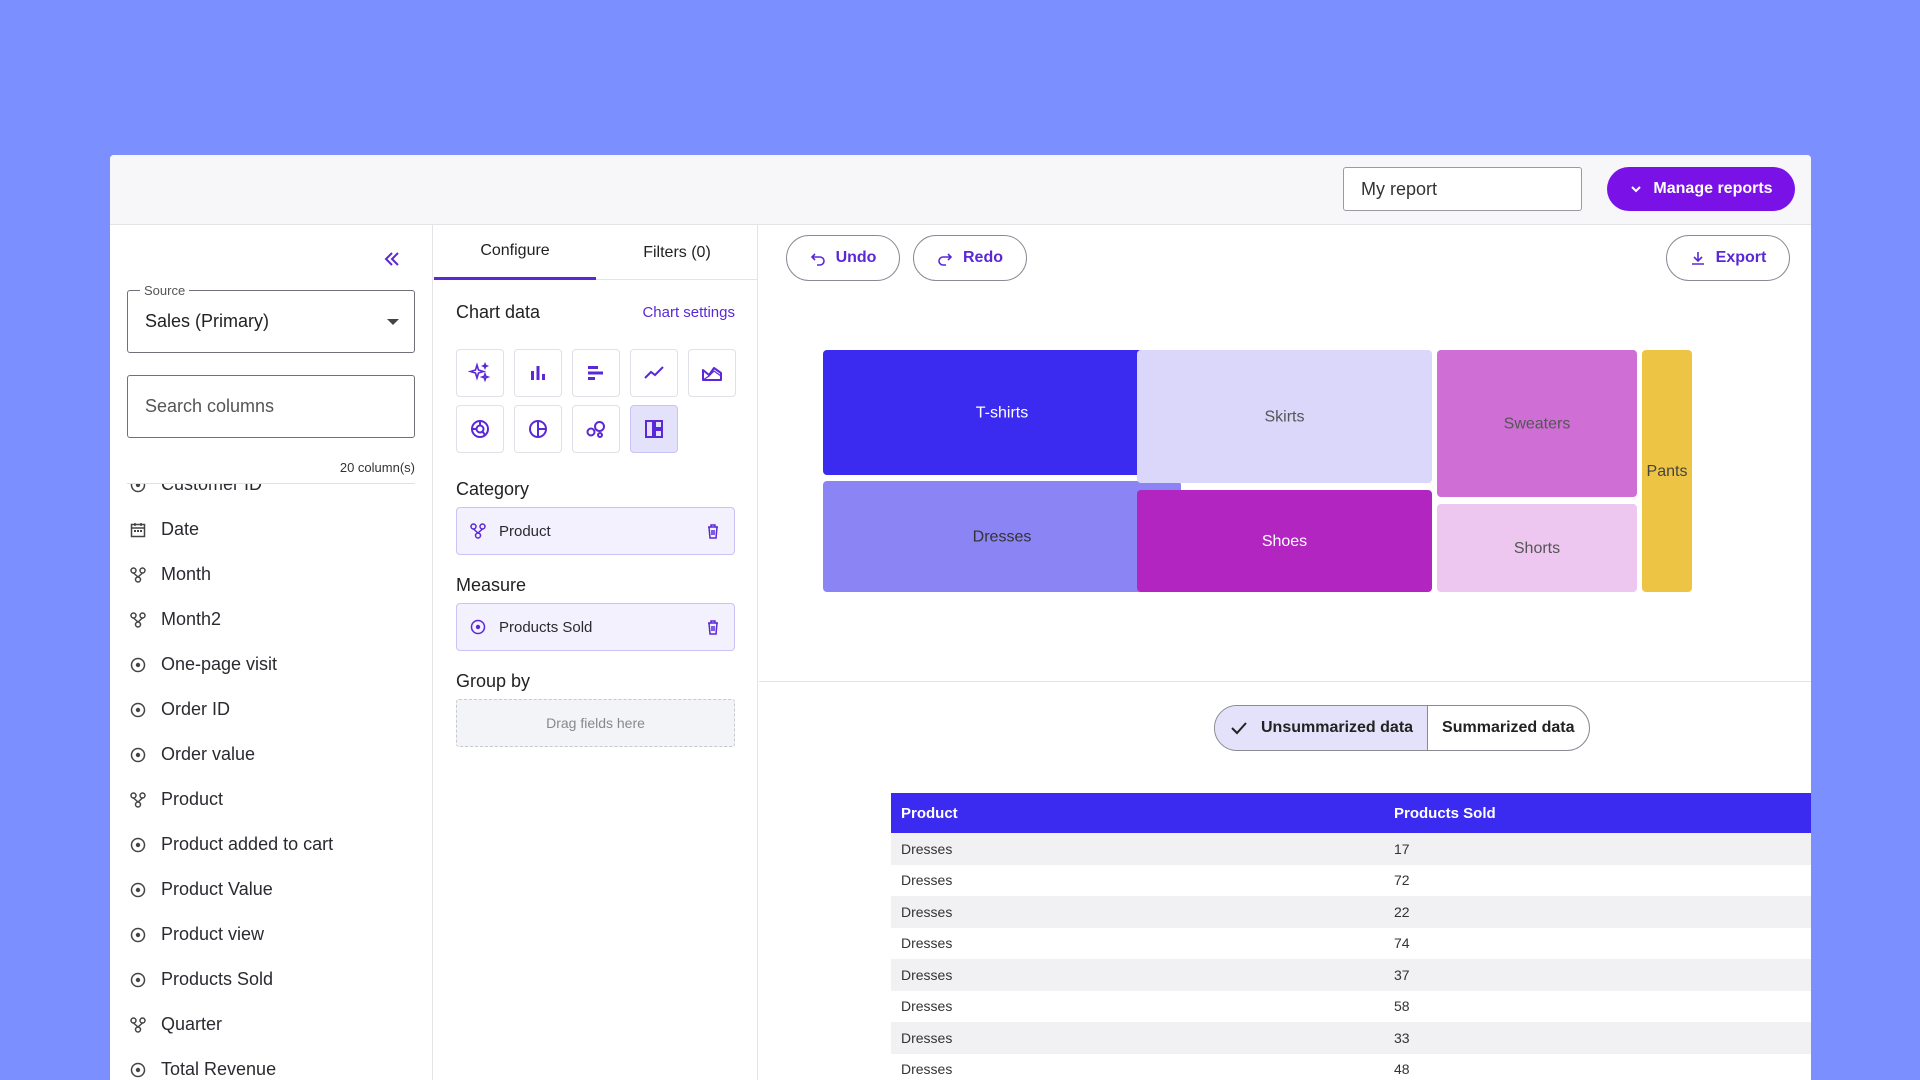 This screenshot has height=1080, width=1920. What do you see at coordinates (393, 322) in the screenshot?
I see `dropdown-caret-icon` at bounding box center [393, 322].